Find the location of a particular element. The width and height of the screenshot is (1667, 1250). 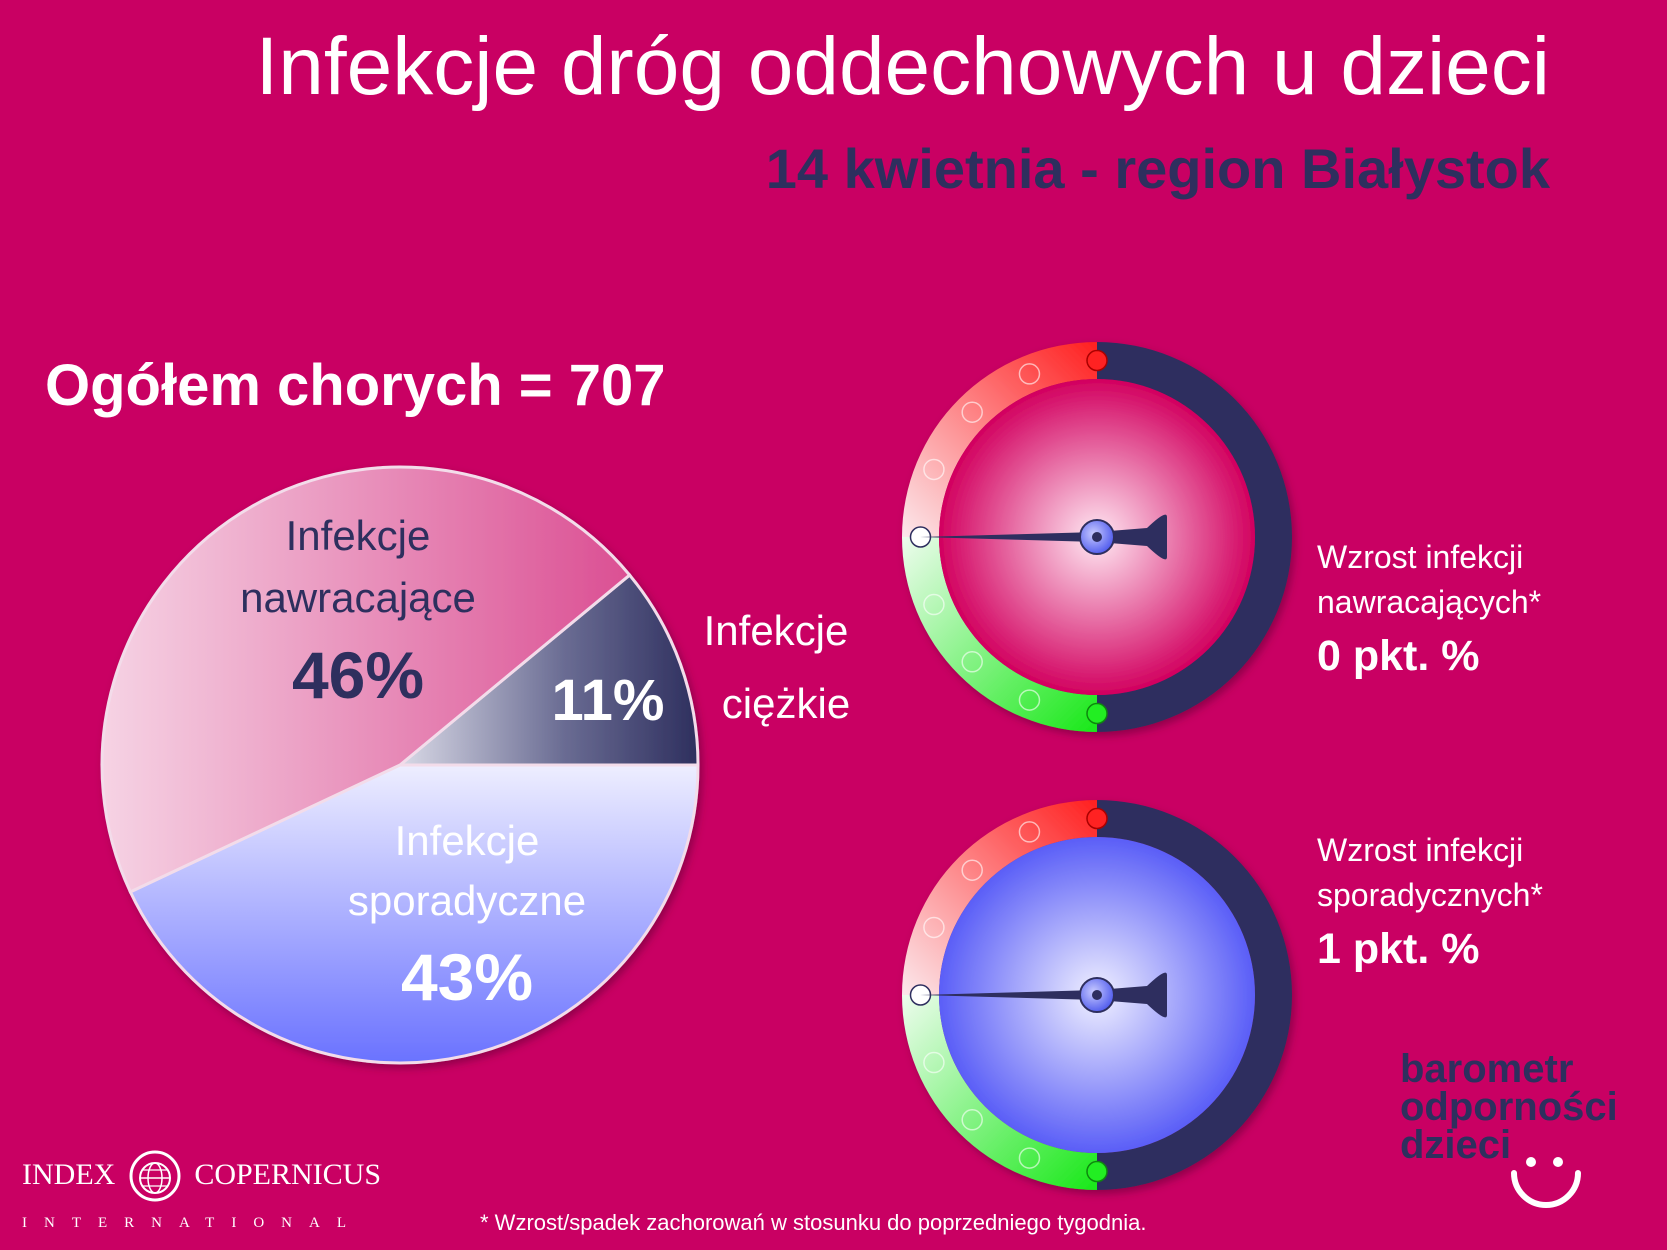

pie-label-severe-line2: ciężkie is located at coordinates (786, 703).